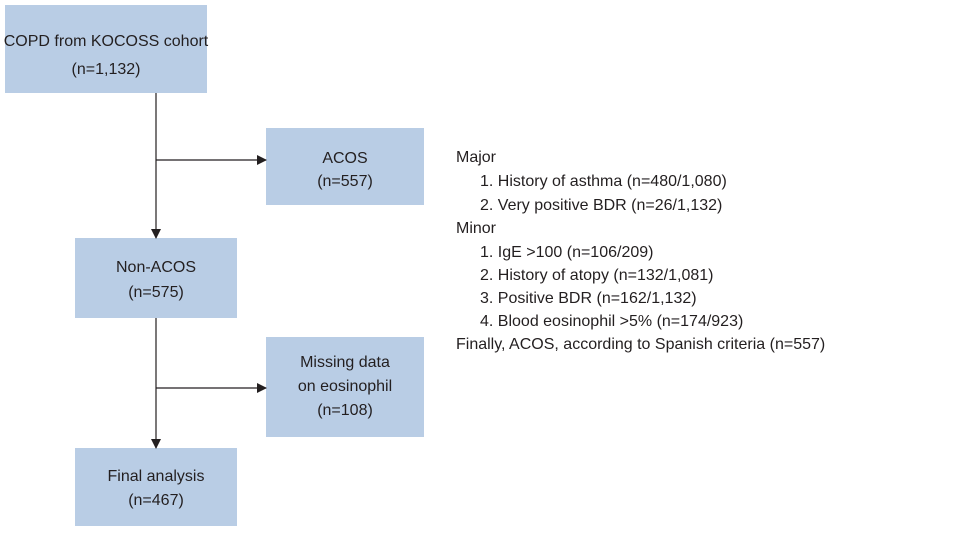 The height and width of the screenshot is (535, 977). I want to click on node-text: ACOS, so click(344, 158).